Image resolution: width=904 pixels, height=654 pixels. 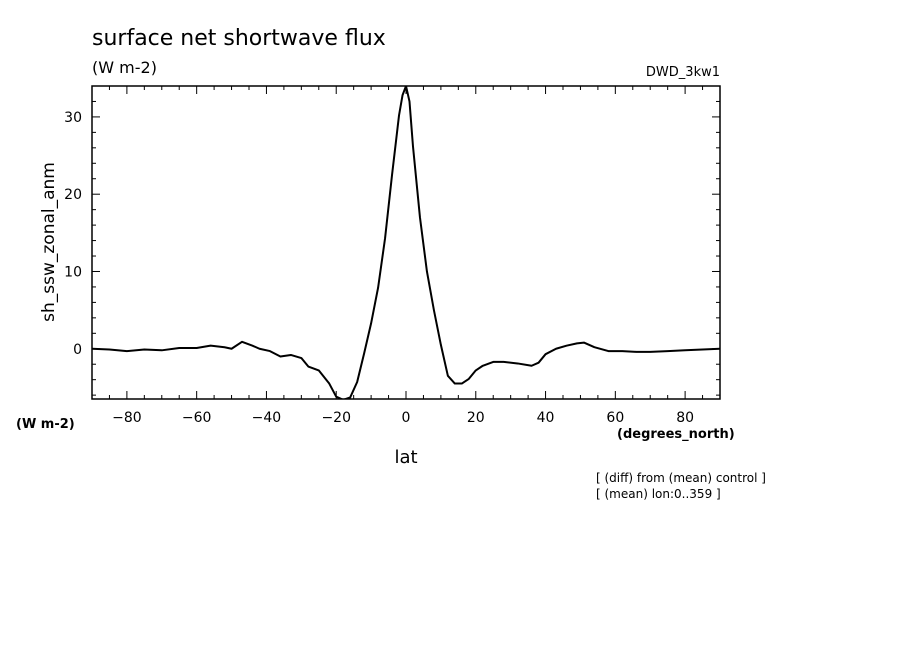 I want to click on x-tick-label: −60, so click(x=197, y=418).